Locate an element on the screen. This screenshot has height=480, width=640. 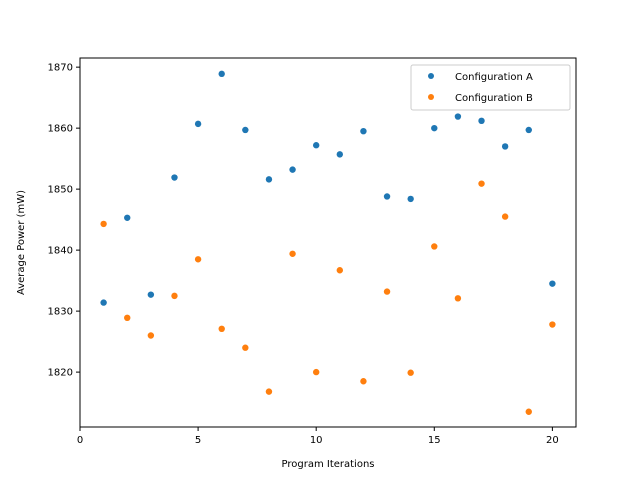
x-axis-ticks: 0 5 10 15 20 is located at coordinates (318, 436).